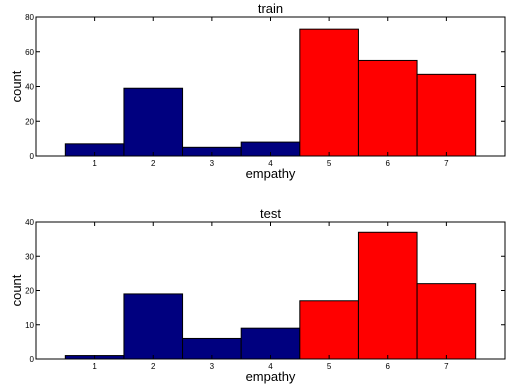 The width and height of the screenshot is (511, 392). What do you see at coordinates (446, 366) in the screenshot?
I see `panel-2-xtick-label-7: 7` at bounding box center [446, 366].